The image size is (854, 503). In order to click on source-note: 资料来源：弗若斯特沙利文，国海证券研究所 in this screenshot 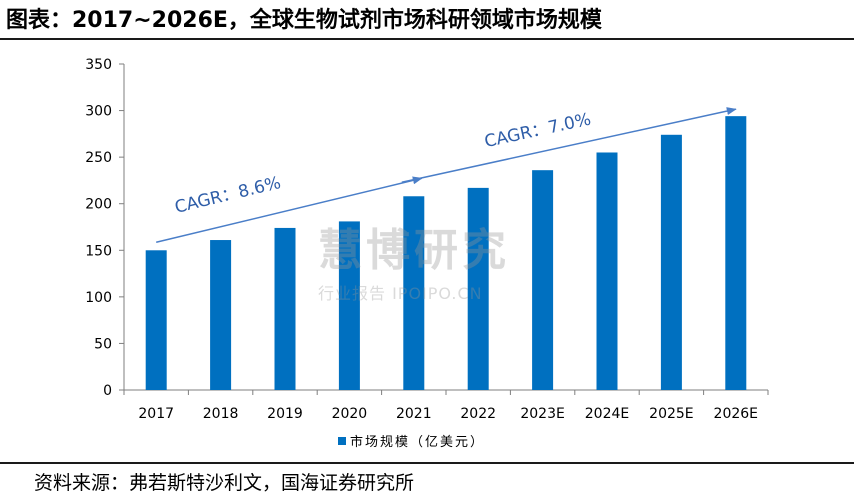, I will do `click(224, 483)`.